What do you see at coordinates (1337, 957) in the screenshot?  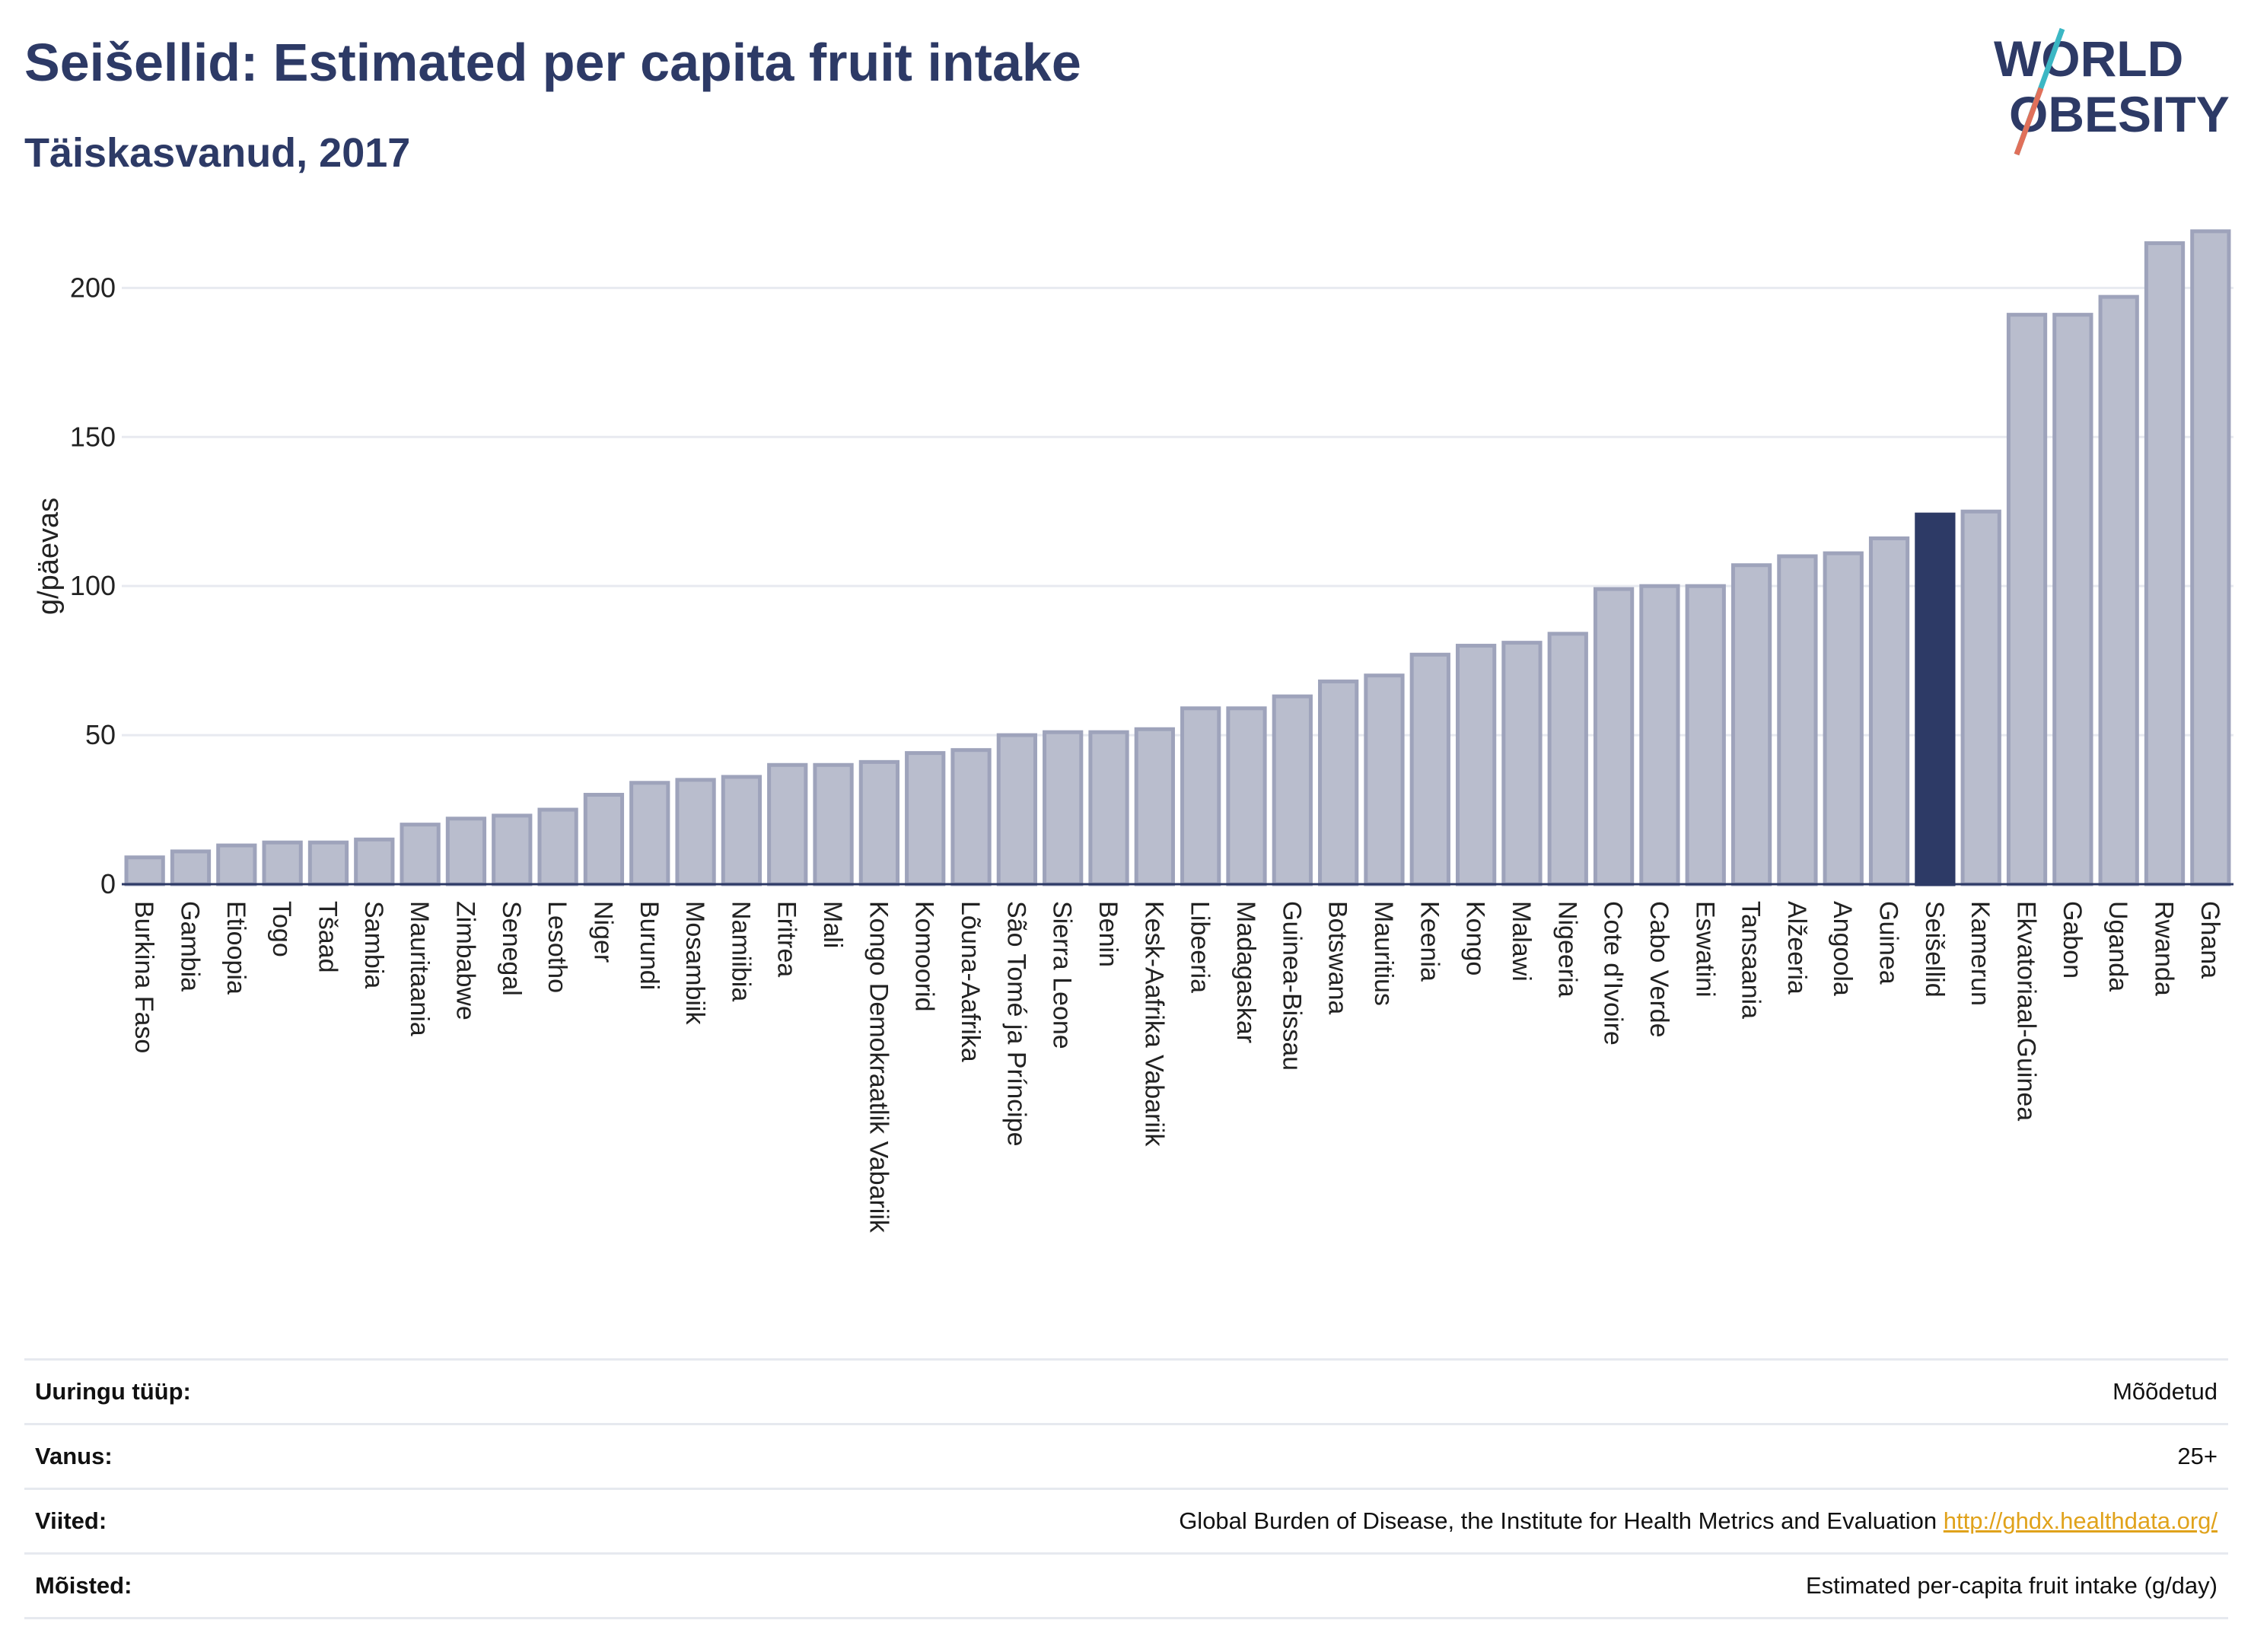 I see `x-tick-label: Botswana` at bounding box center [1337, 957].